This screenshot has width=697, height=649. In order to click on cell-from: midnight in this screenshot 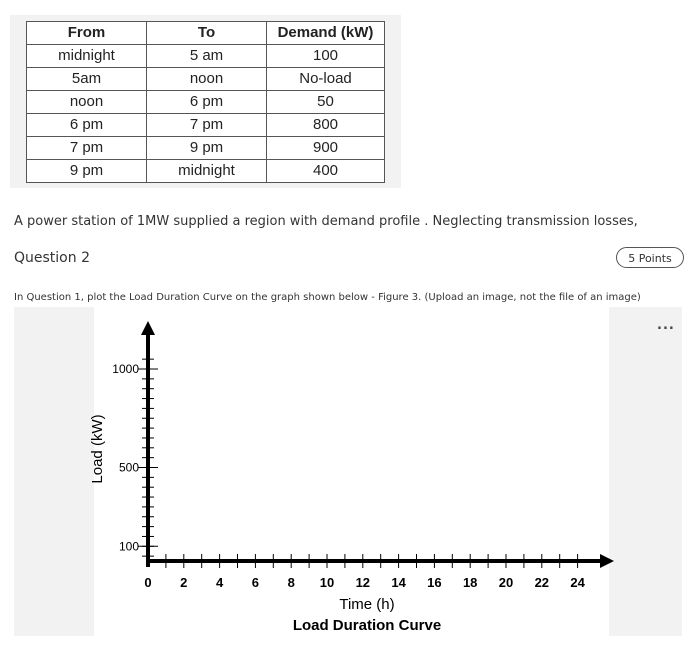, I will do `click(86, 56)`.